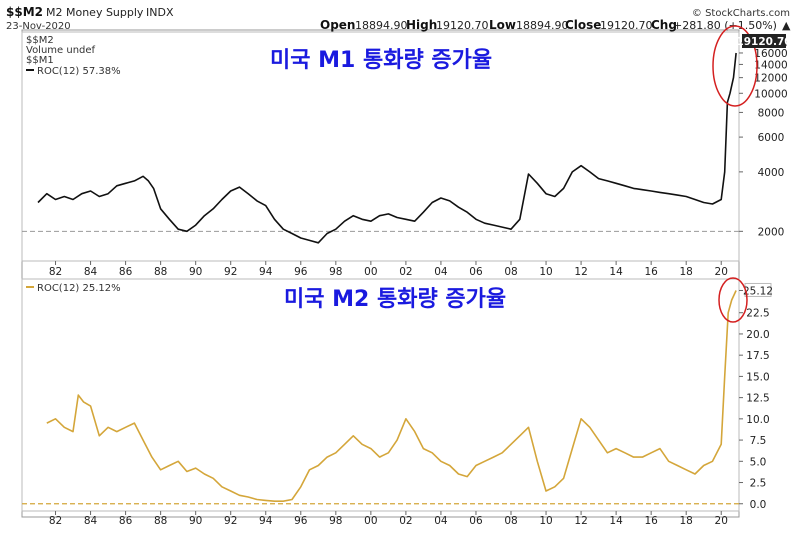 The height and width of the screenshot is (538, 796). What do you see at coordinates (335, 272) in the screenshot?
I see `top-x-tick-label: 98` at bounding box center [335, 272].